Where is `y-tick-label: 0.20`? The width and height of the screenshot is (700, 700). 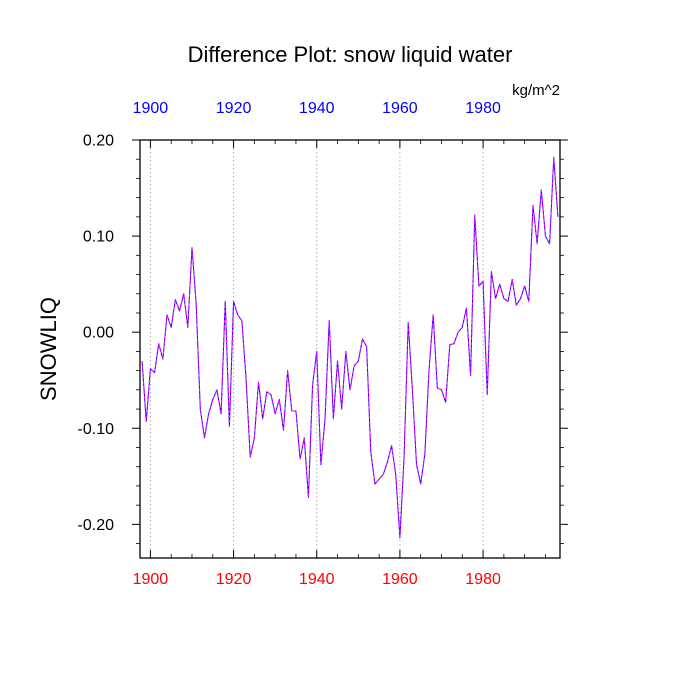 y-tick-label: 0.20 is located at coordinates (98, 141).